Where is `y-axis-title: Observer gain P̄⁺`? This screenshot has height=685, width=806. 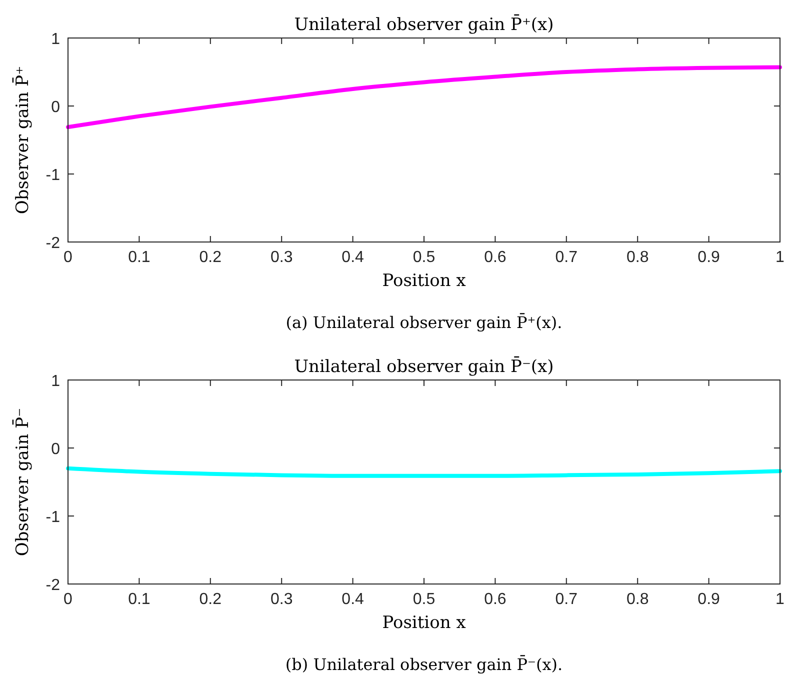 y-axis-title: Observer gain P̄⁺ is located at coordinates (22, 140).